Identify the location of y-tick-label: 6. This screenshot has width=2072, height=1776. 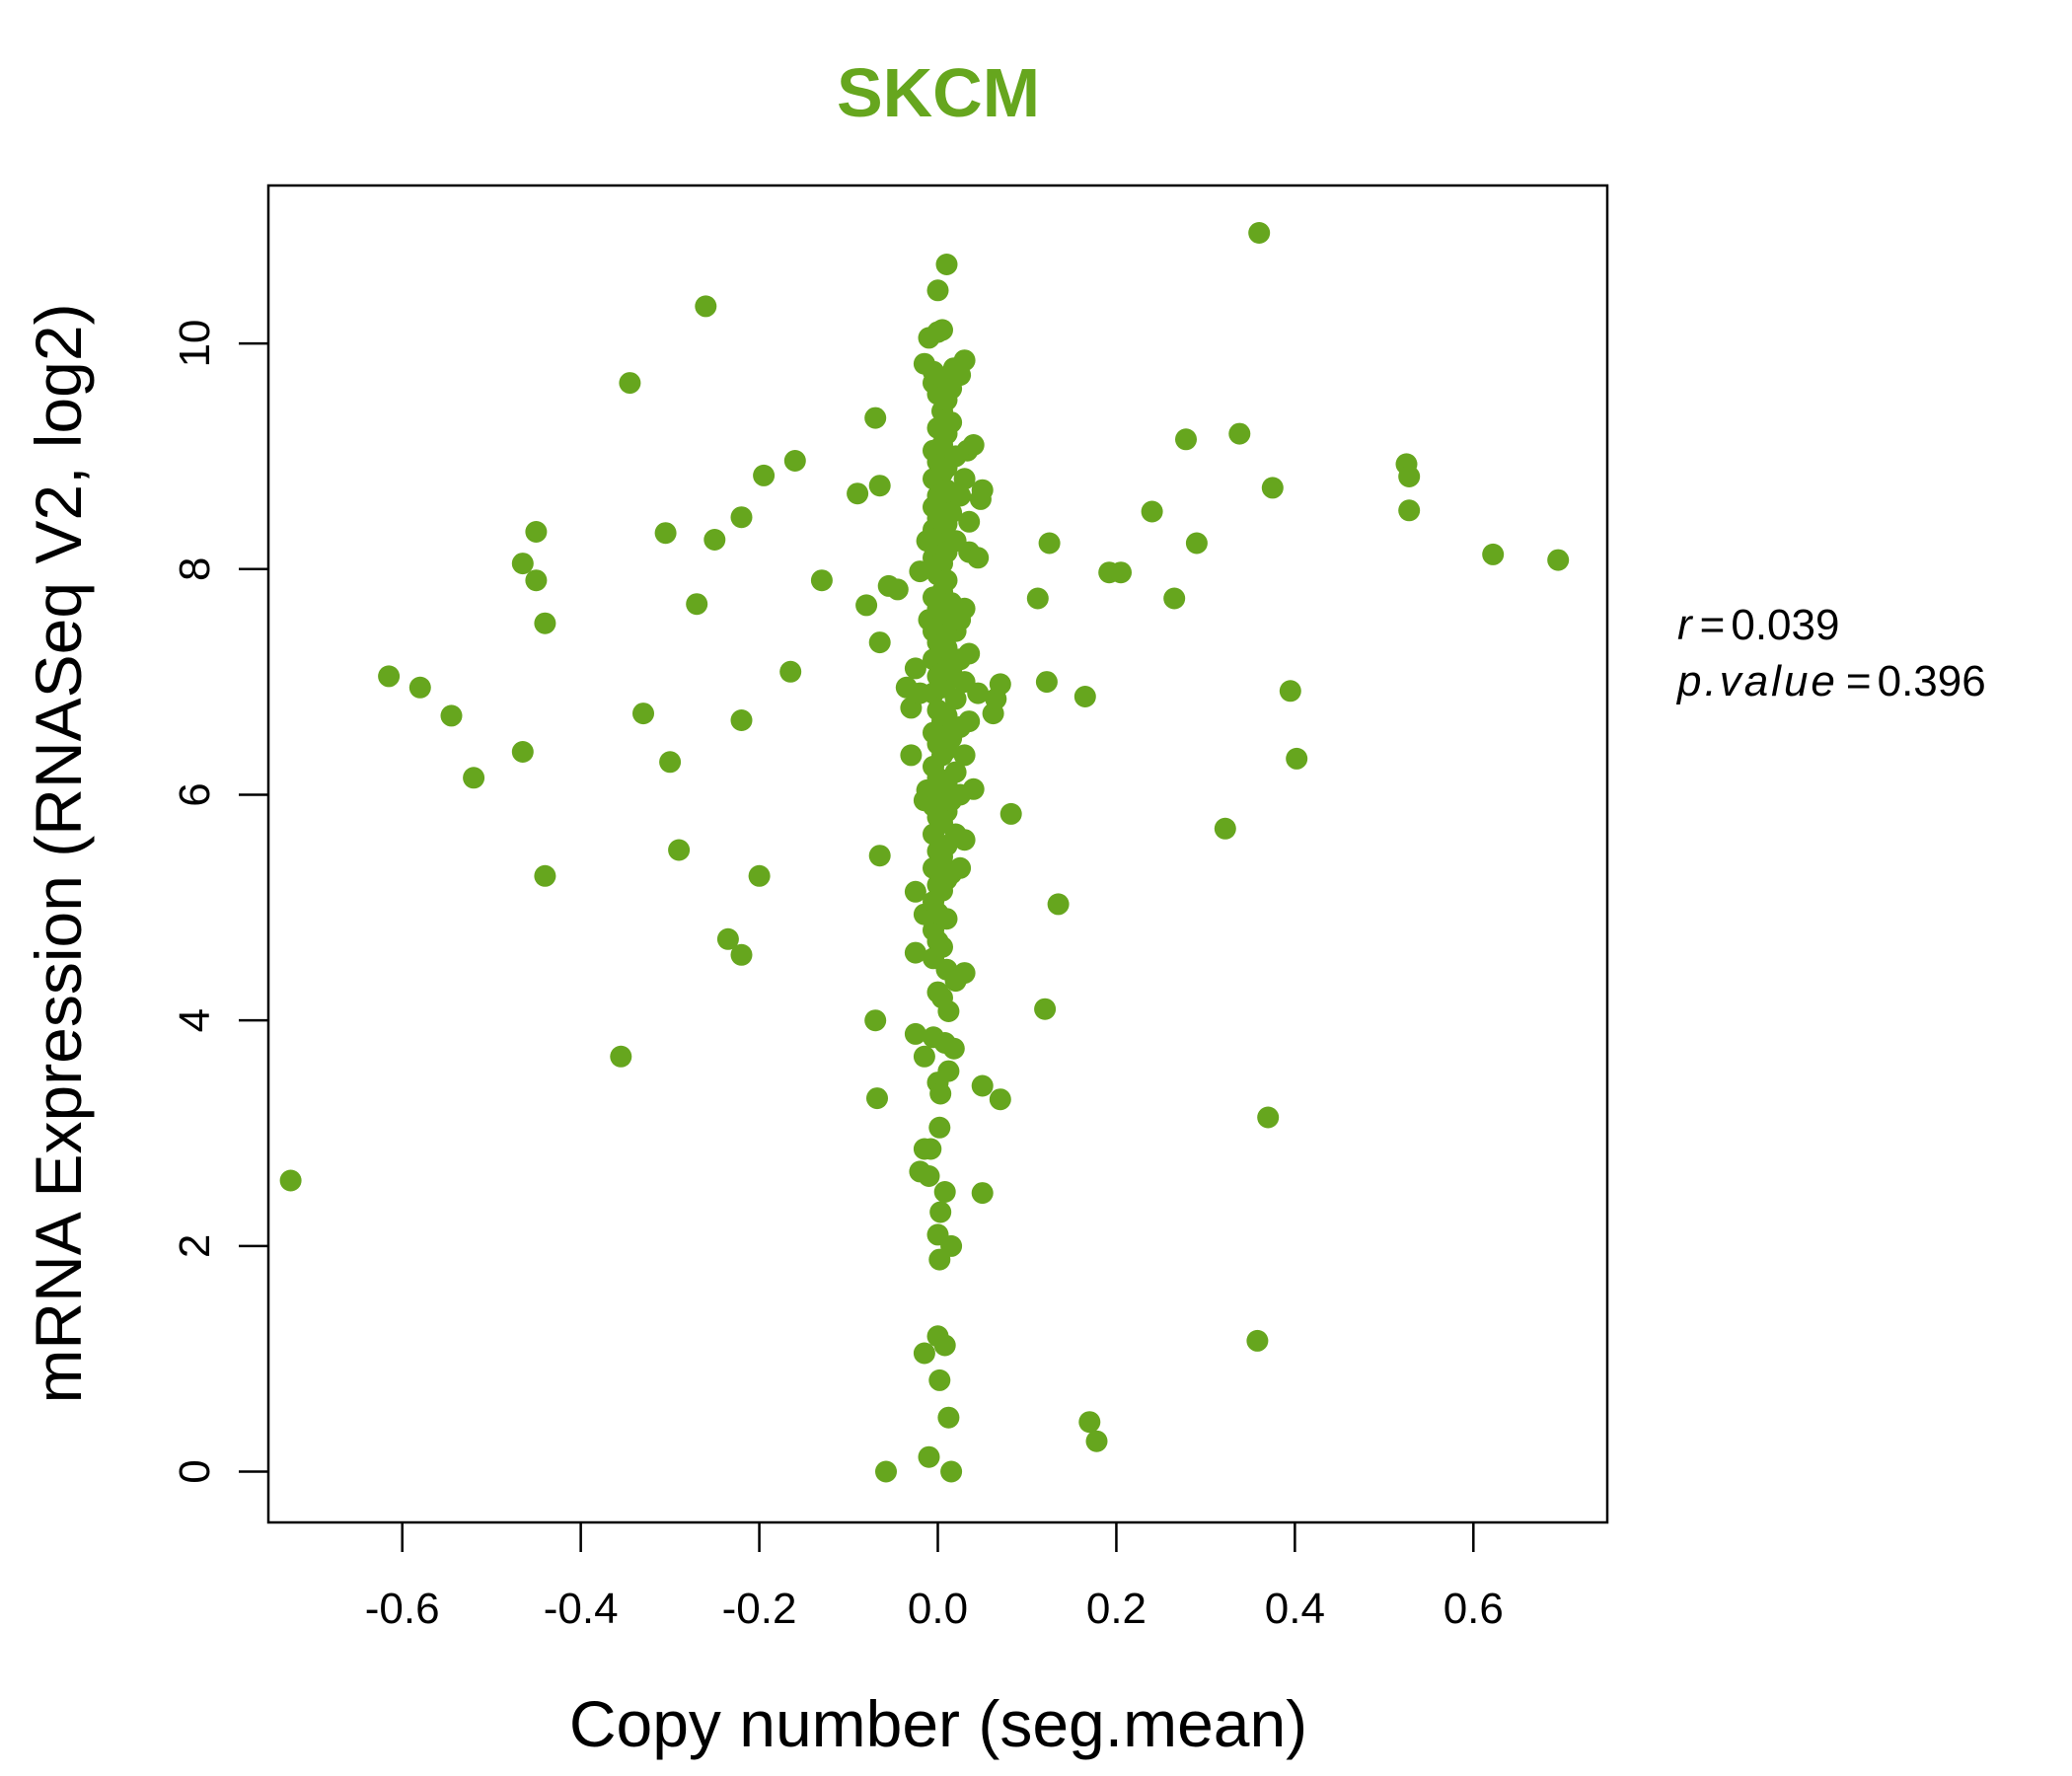
(195, 794).